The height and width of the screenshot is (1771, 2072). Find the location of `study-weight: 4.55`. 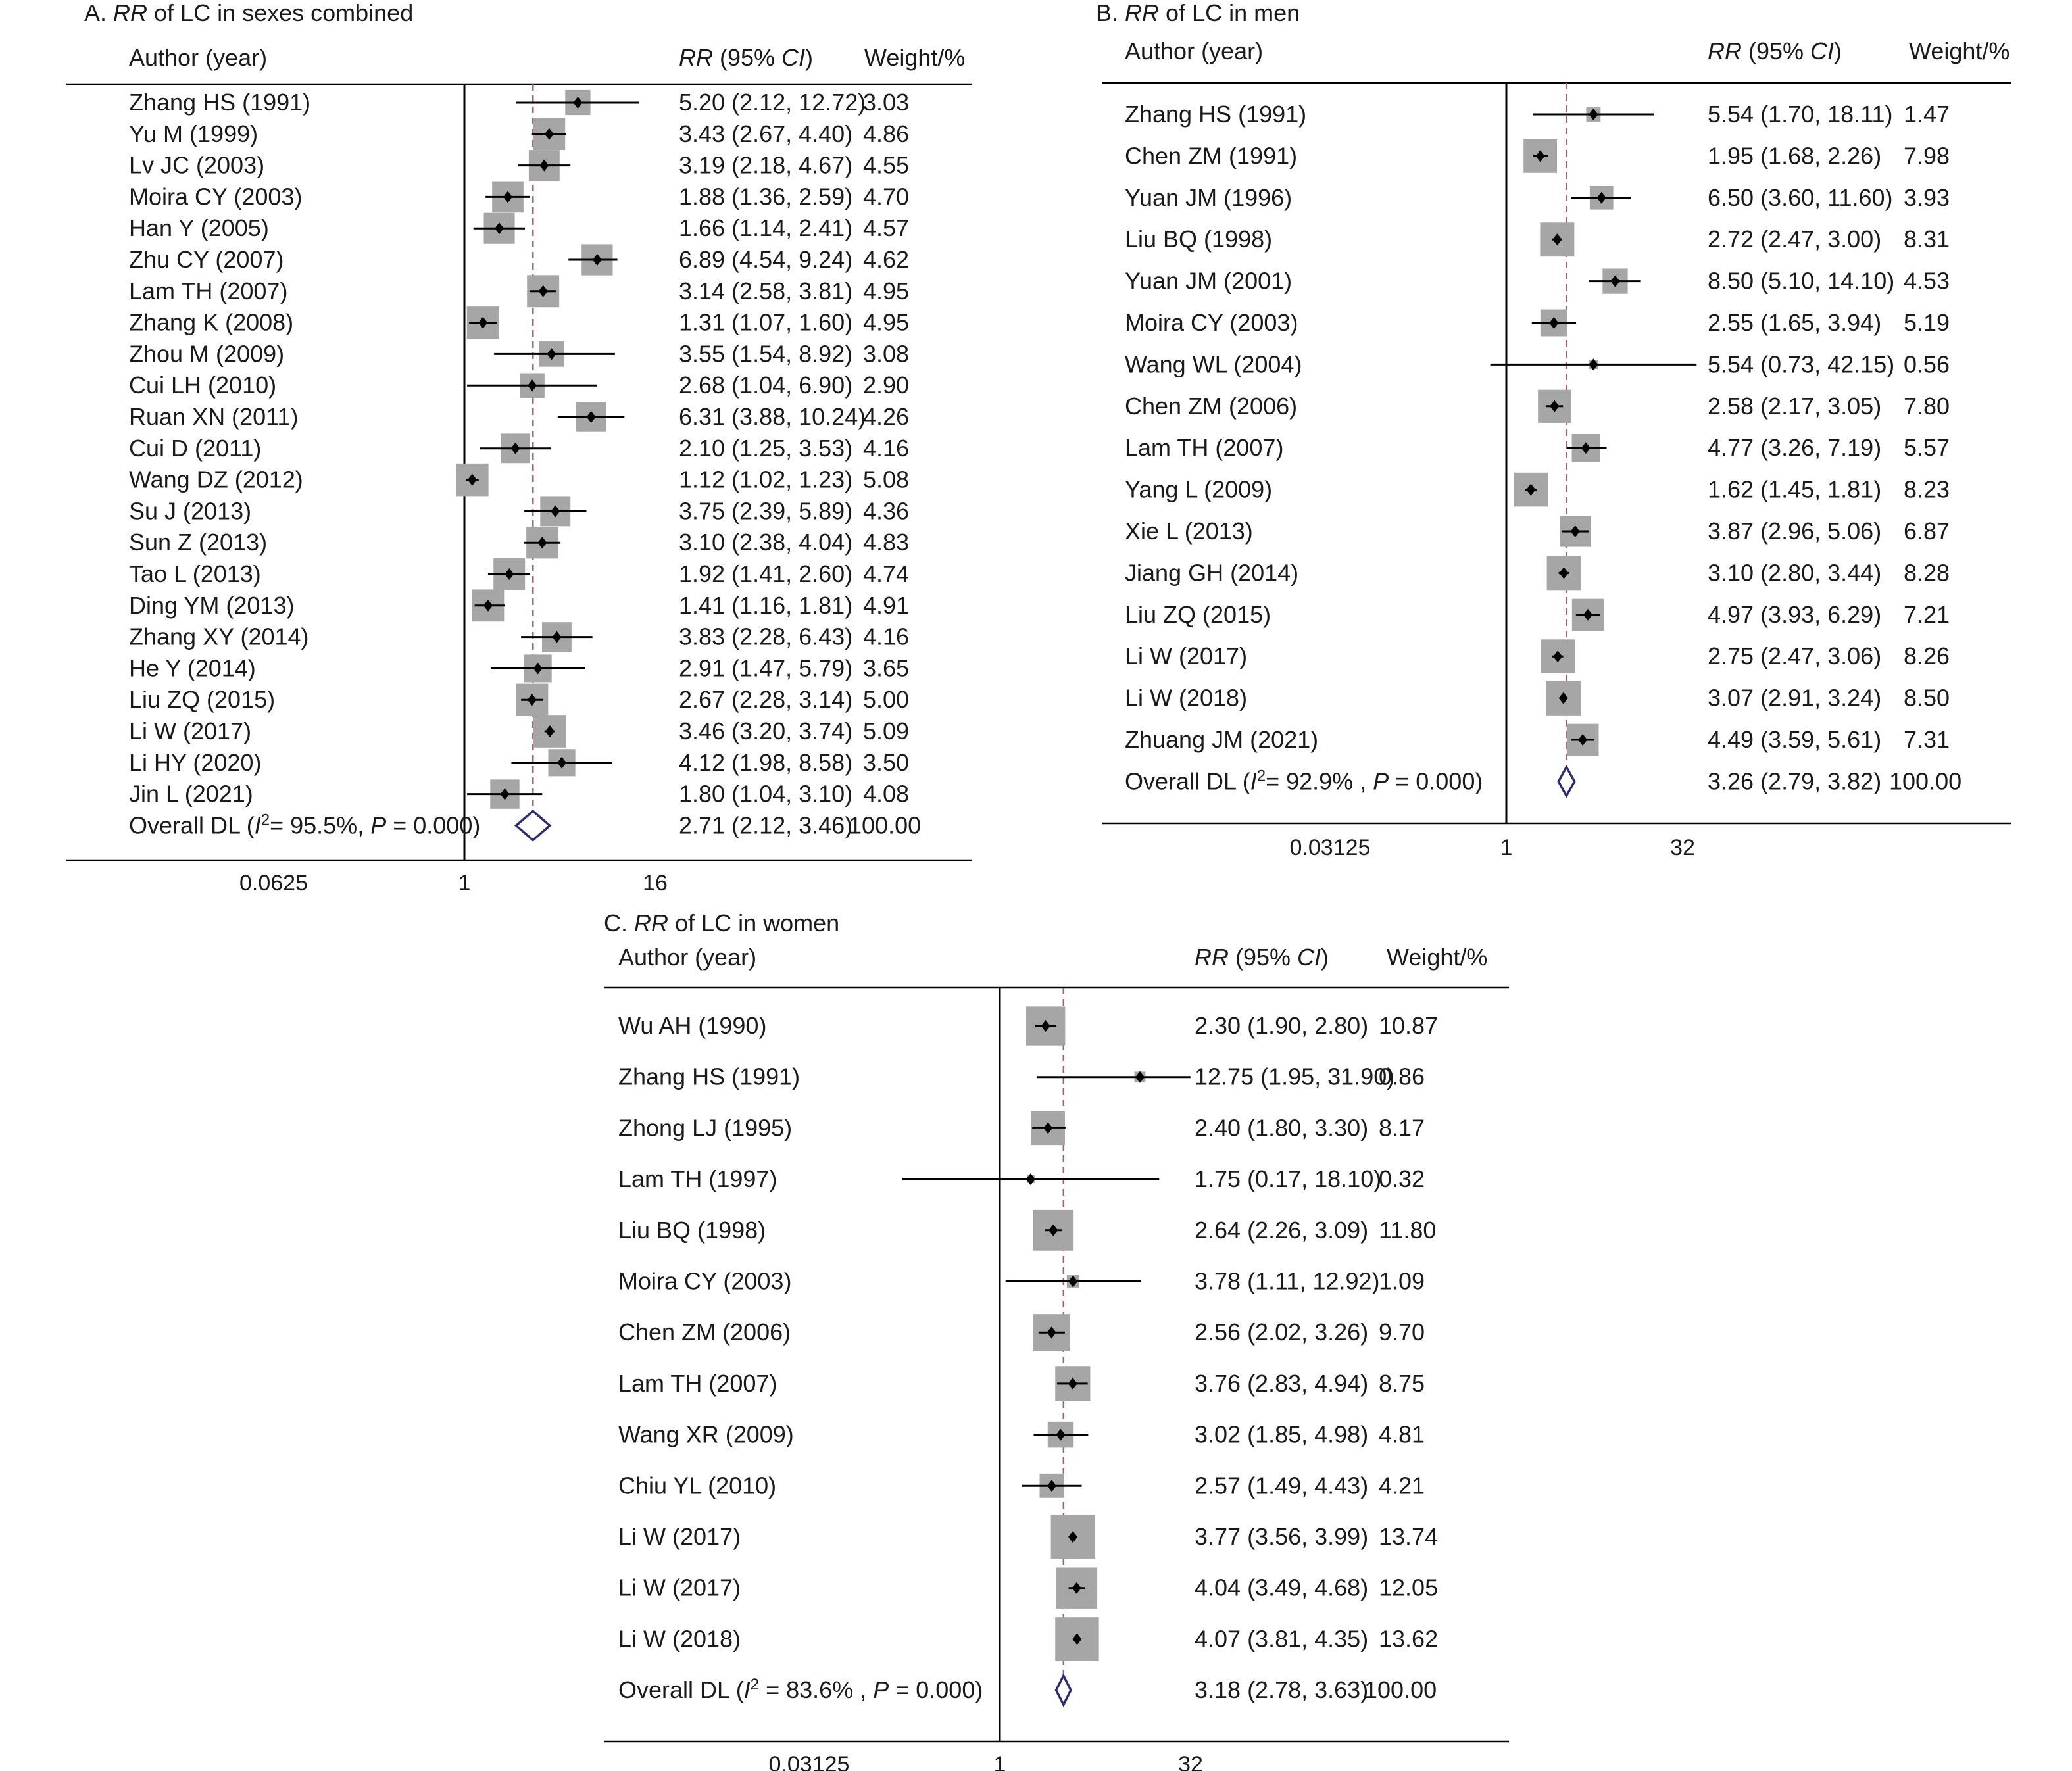

study-weight: 4.55 is located at coordinates (886, 165).